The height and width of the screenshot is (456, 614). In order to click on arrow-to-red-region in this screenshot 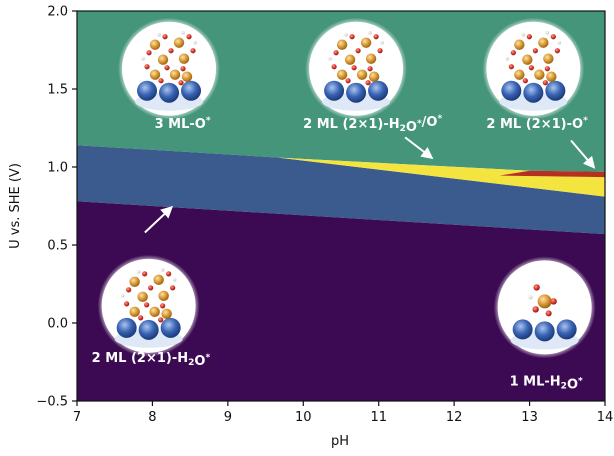, I will do `click(583, 154)`.